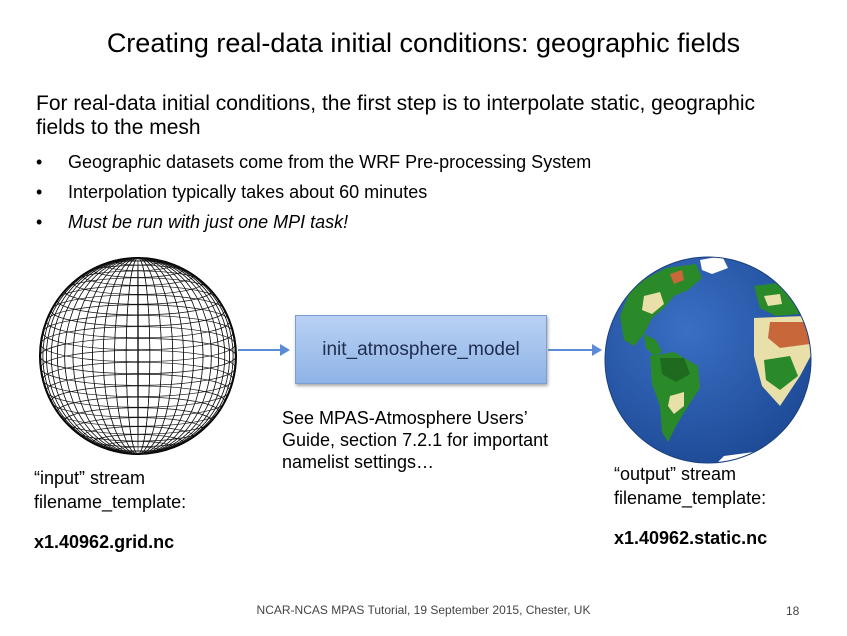 The image size is (847, 636). Describe the element at coordinates (264, 350) in the screenshot. I see `arrow-to-model` at that location.